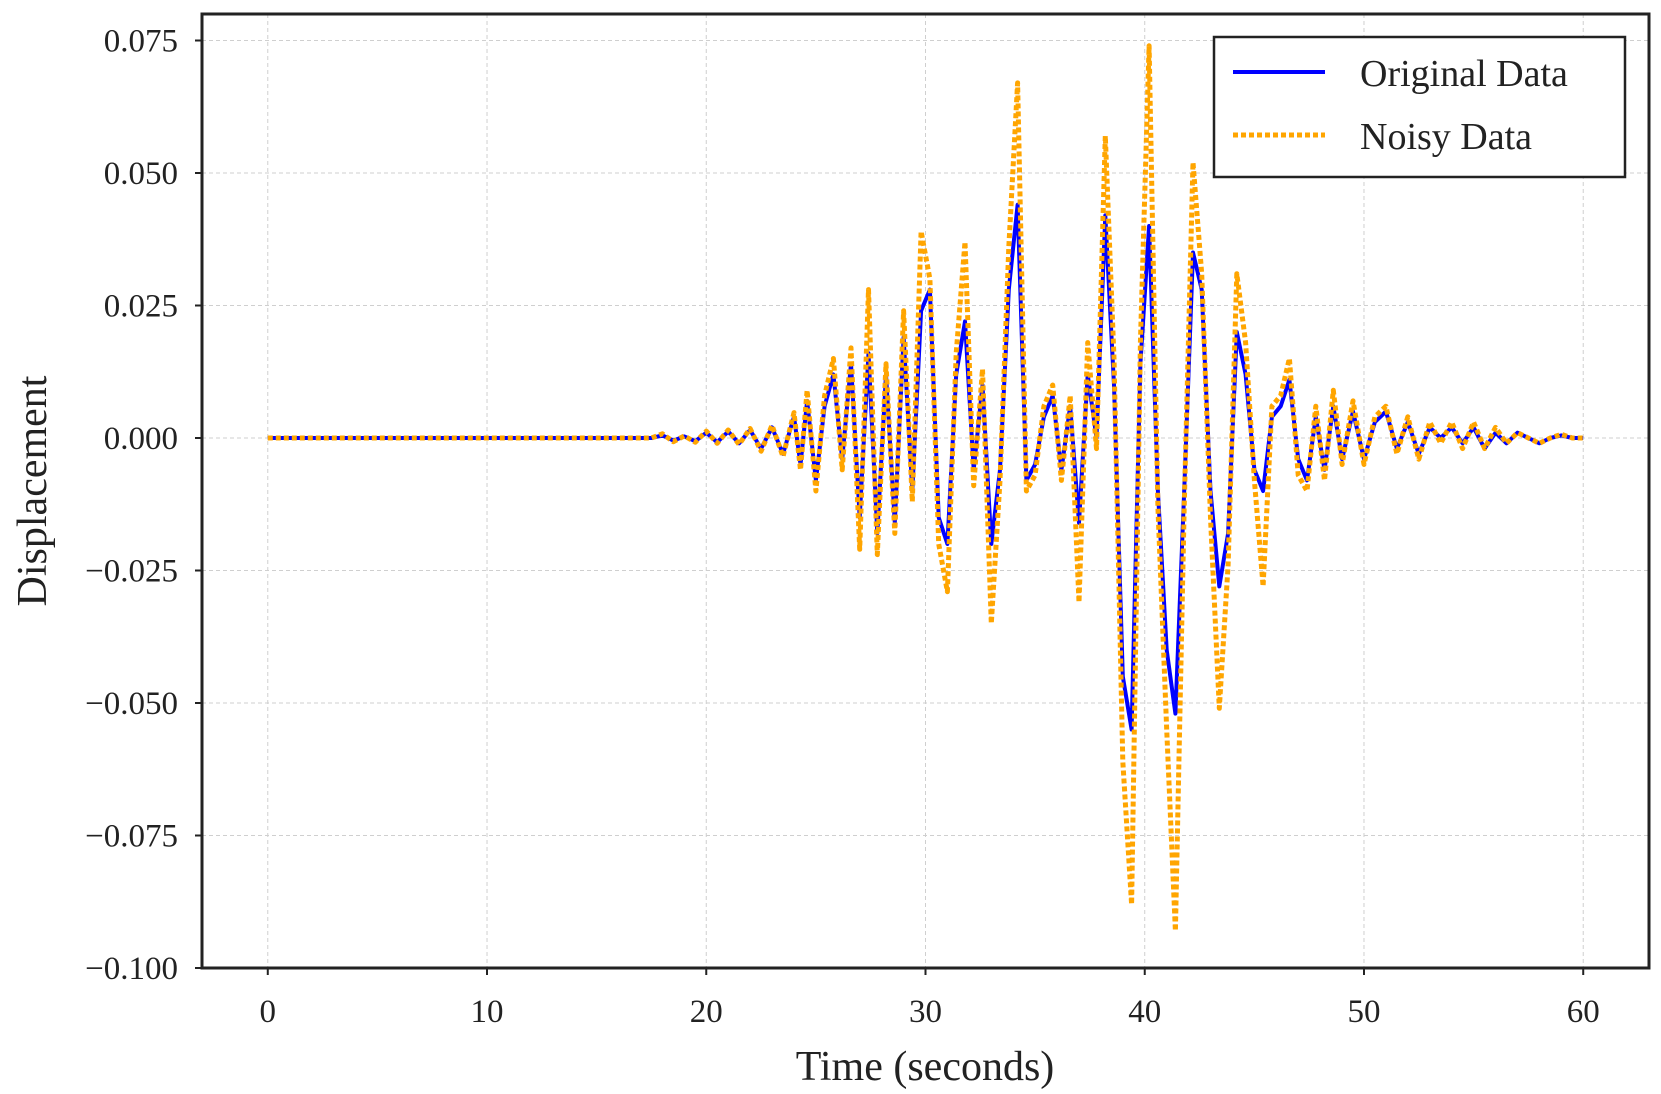 This screenshot has height=1094, width=1661. I want to click on y-tick-label: 0.075, so click(141, 42).